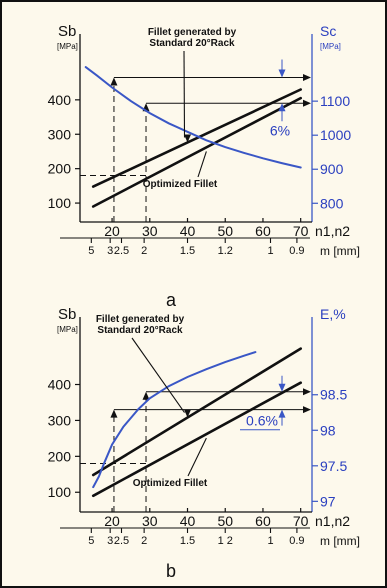 This screenshot has width=387, height=588. What do you see at coordinates (225, 541) in the screenshot?
I see `x-bottom-tick-label: 1 2` at bounding box center [225, 541].